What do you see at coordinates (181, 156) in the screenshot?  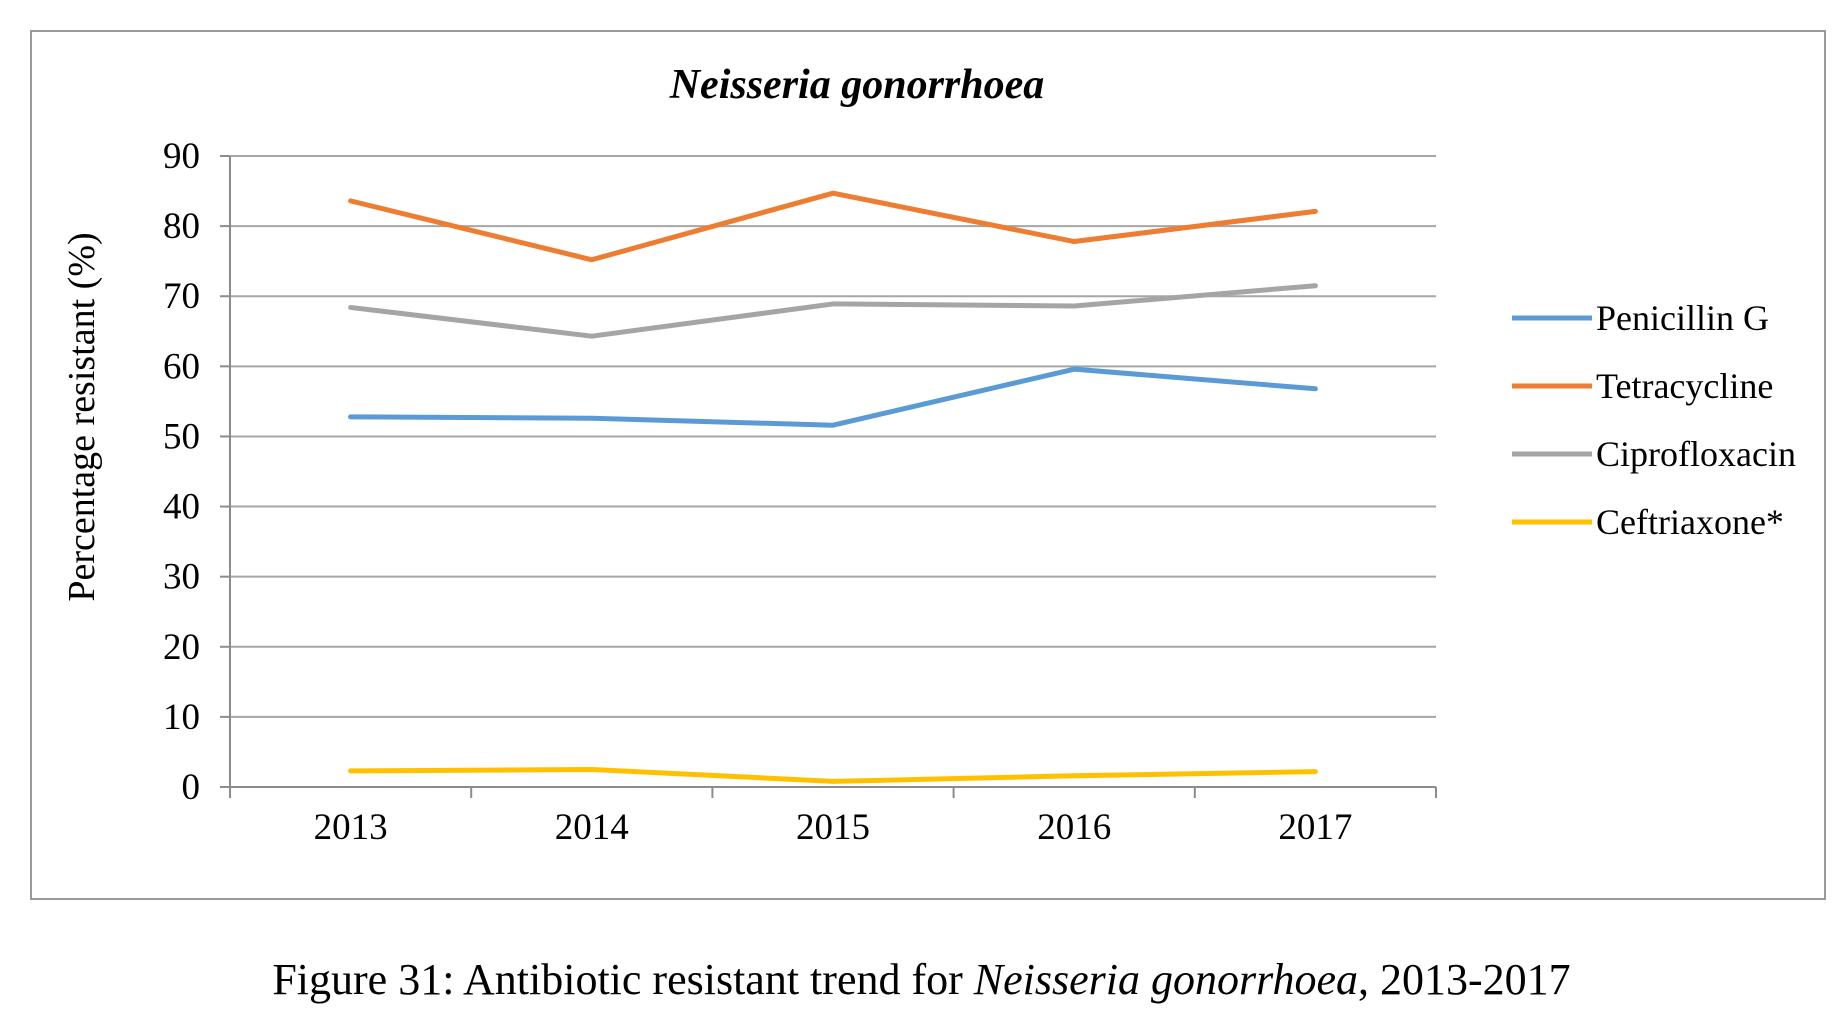 I see `y-tick-label: 90` at bounding box center [181, 156].